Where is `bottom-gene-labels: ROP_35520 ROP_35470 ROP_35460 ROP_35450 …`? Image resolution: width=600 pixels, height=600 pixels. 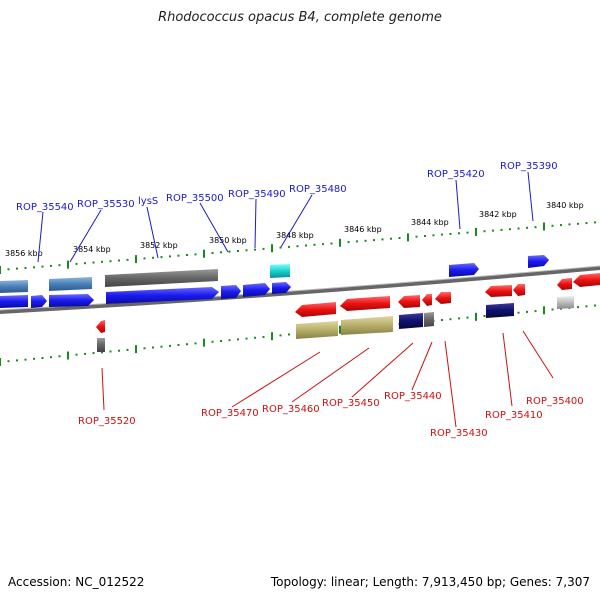 bottom-gene-labels: ROP_35520 ROP_35470 ROP_35460 ROP_35450 … is located at coordinates (331, 415).